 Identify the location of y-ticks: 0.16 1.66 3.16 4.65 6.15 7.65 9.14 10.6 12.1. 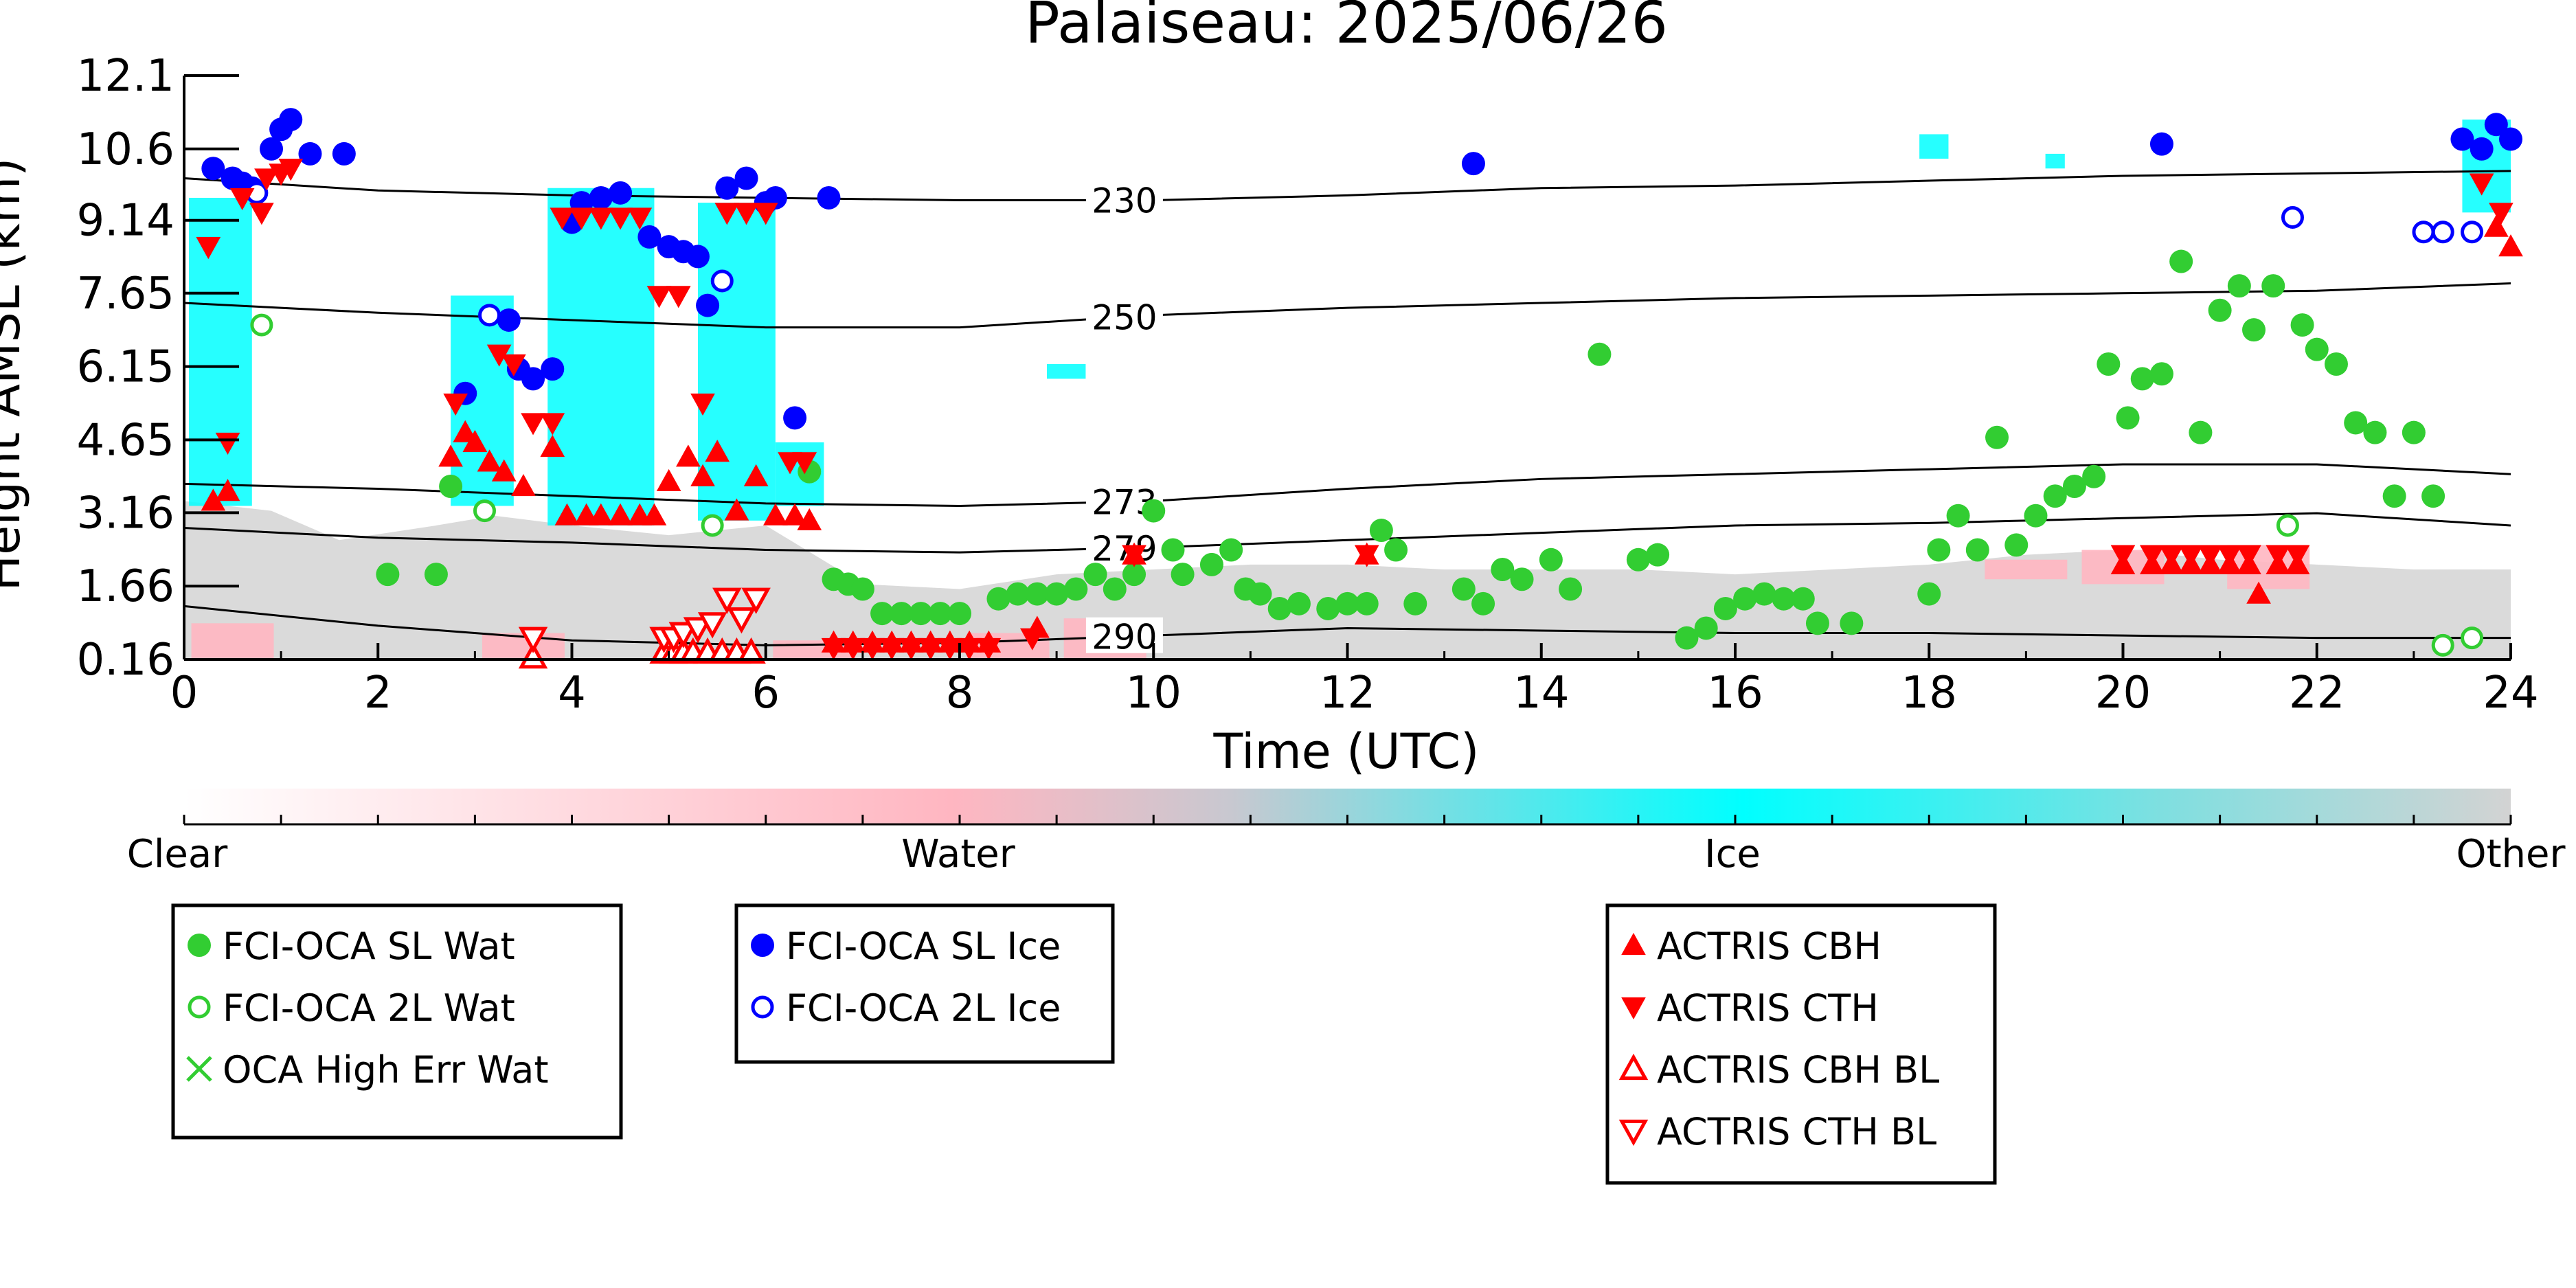
(158, 368).